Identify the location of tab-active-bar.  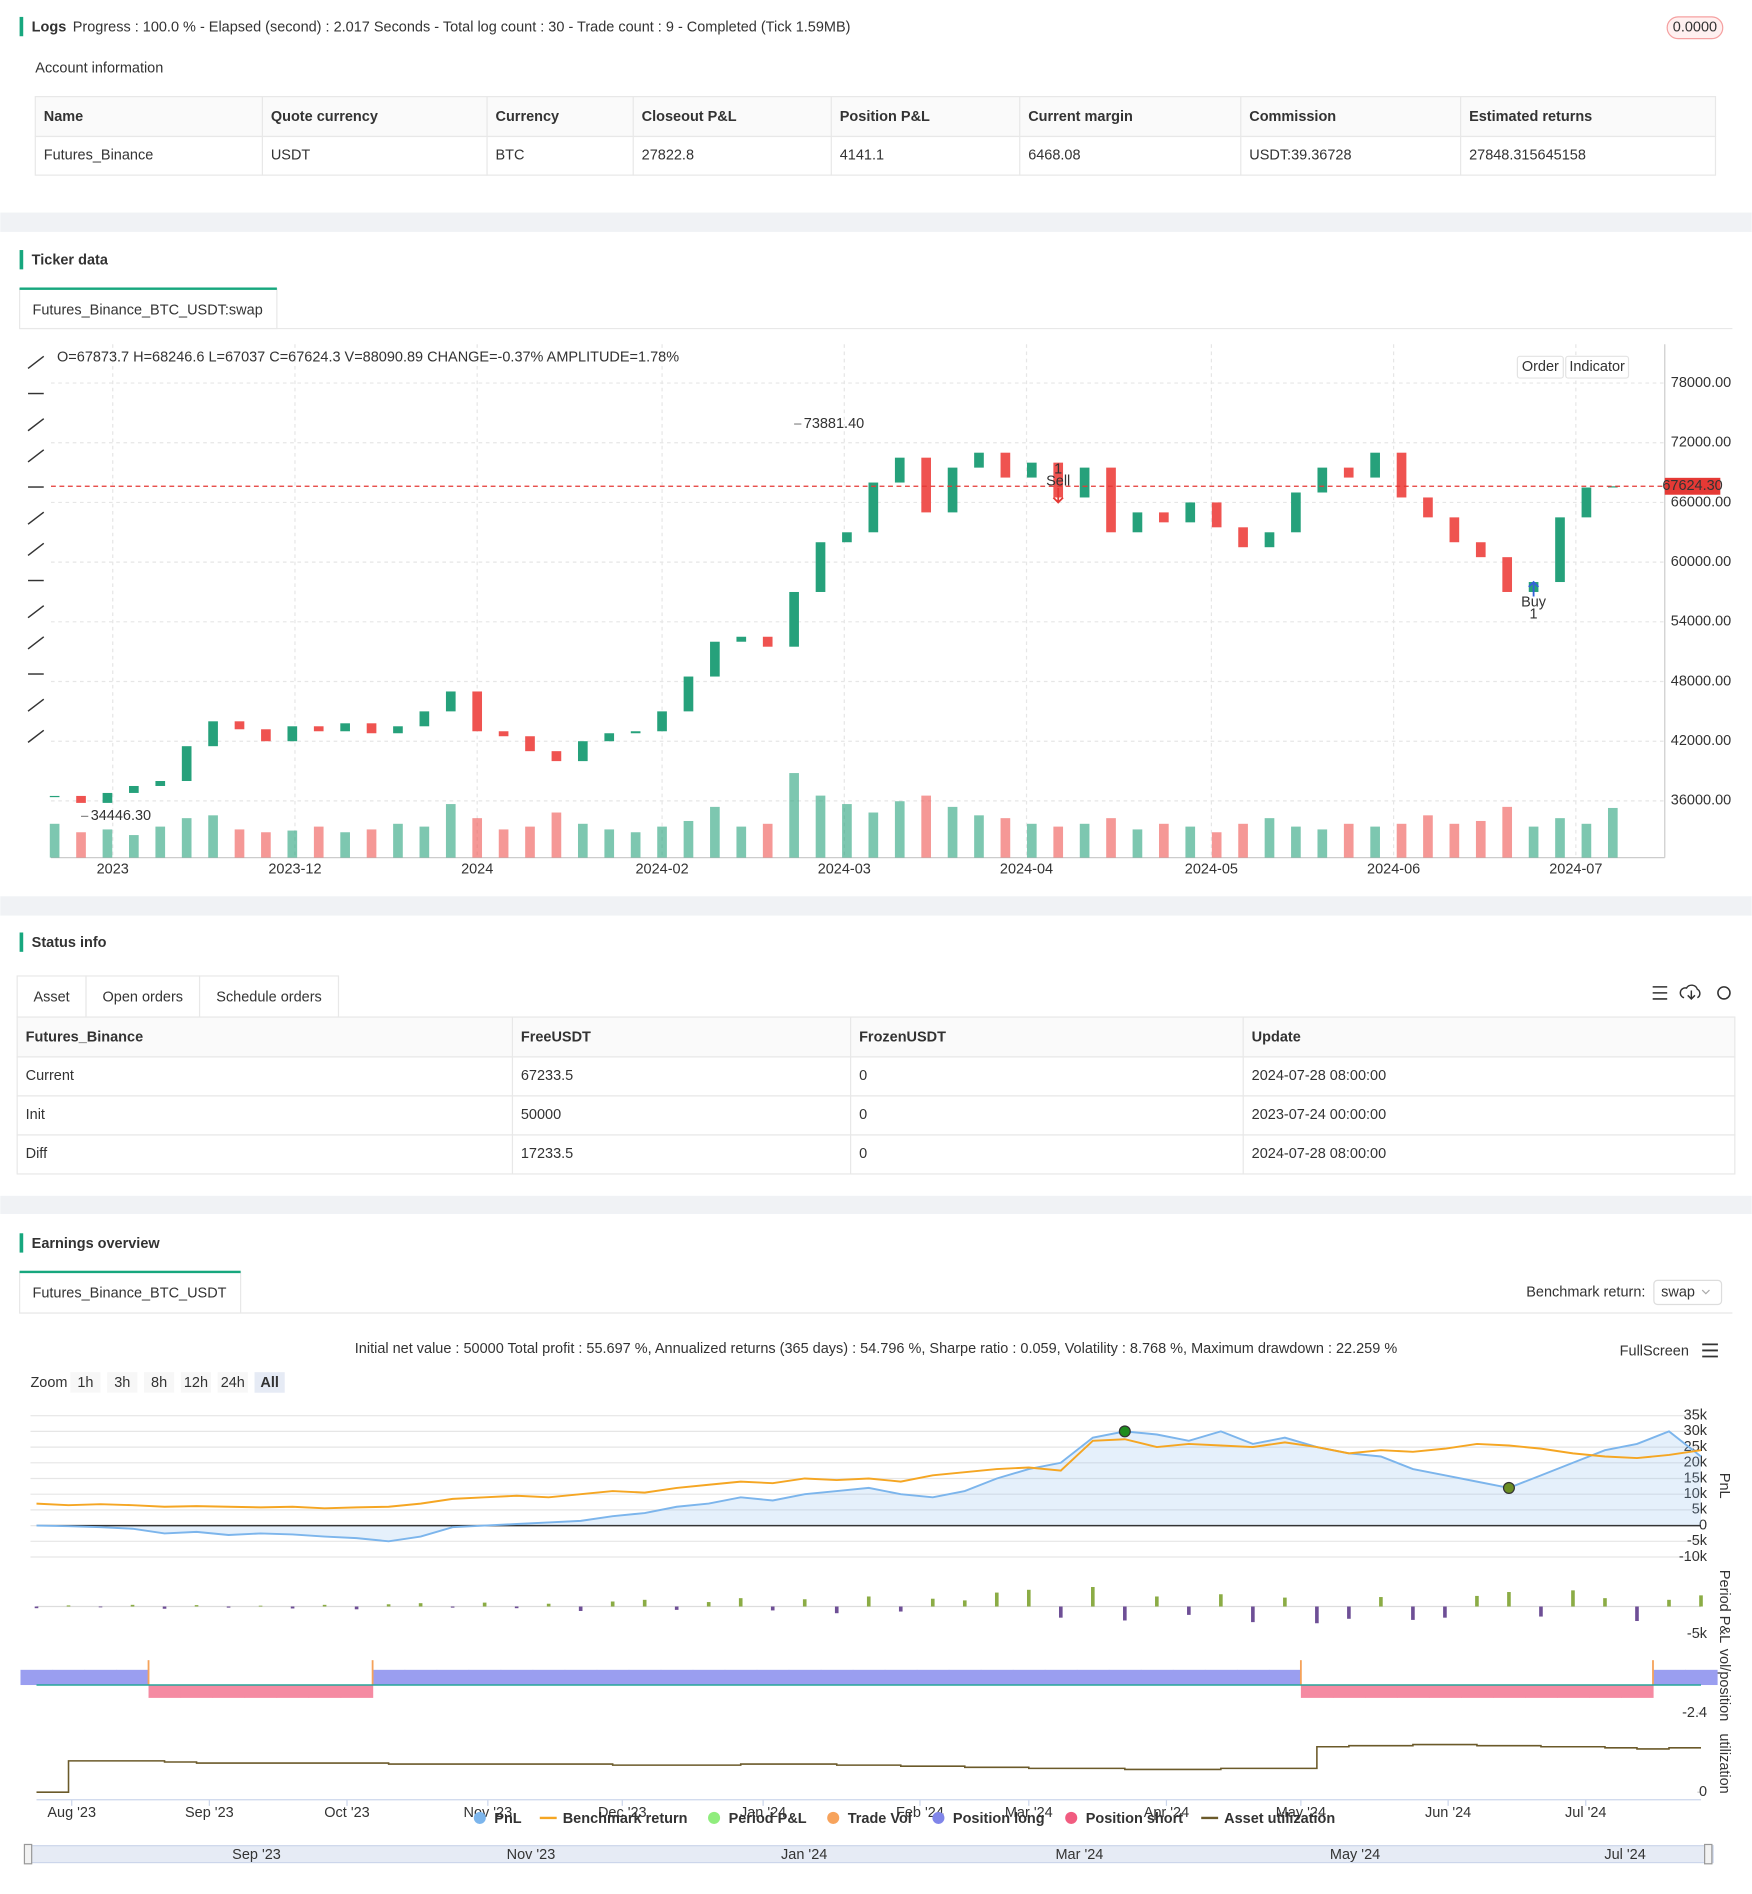
(148, 288).